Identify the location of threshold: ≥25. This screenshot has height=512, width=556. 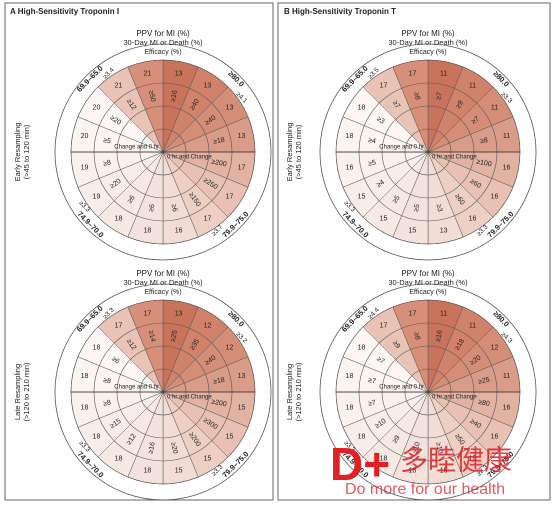
(484, 381).